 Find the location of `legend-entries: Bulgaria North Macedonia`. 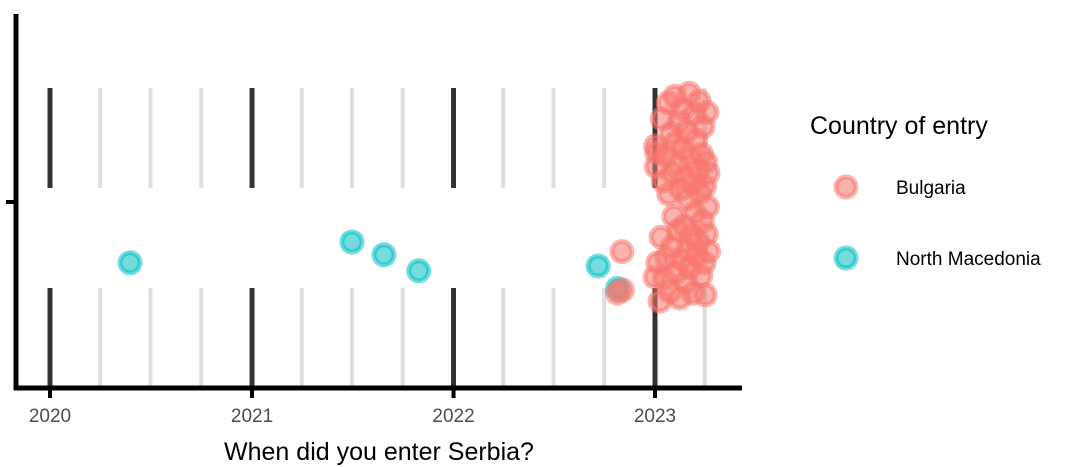

legend-entries: Bulgaria North Macedonia is located at coordinates (937, 222).